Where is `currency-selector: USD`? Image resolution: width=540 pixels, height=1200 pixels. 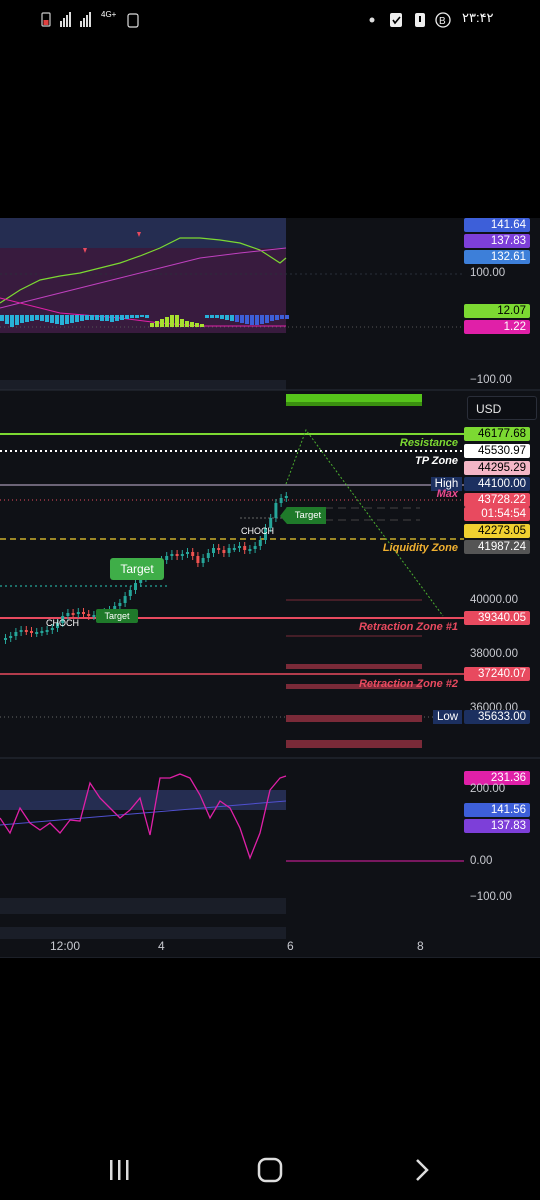
currency-selector: USD is located at coordinates (502, 408).